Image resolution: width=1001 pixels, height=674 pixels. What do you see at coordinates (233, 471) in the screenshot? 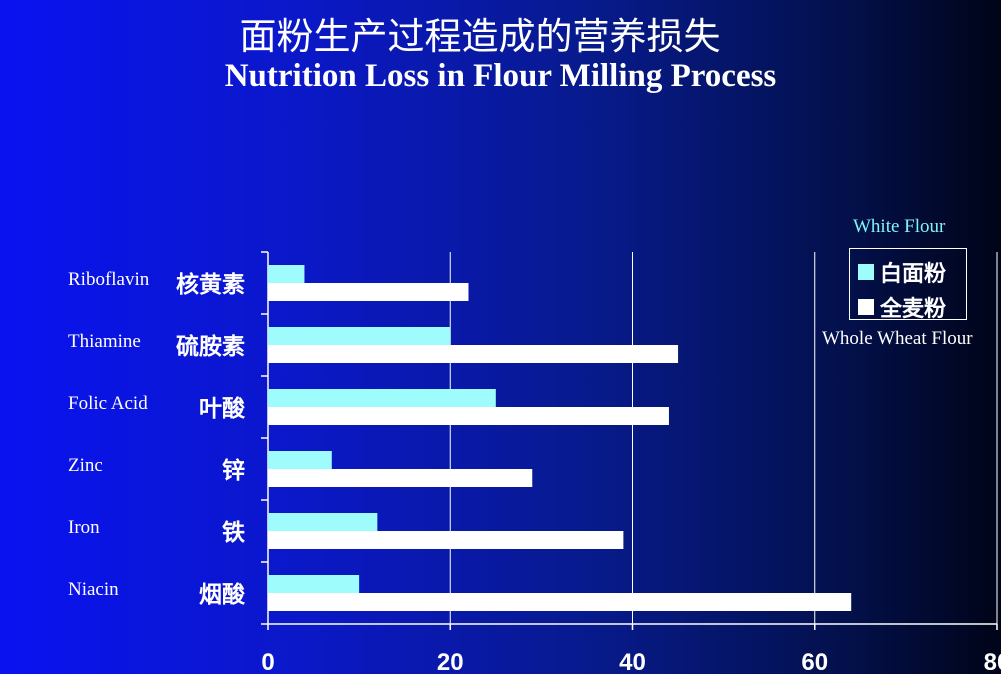
I see `category-label-cn-zinc: 锌` at bounding box center [233, 471].